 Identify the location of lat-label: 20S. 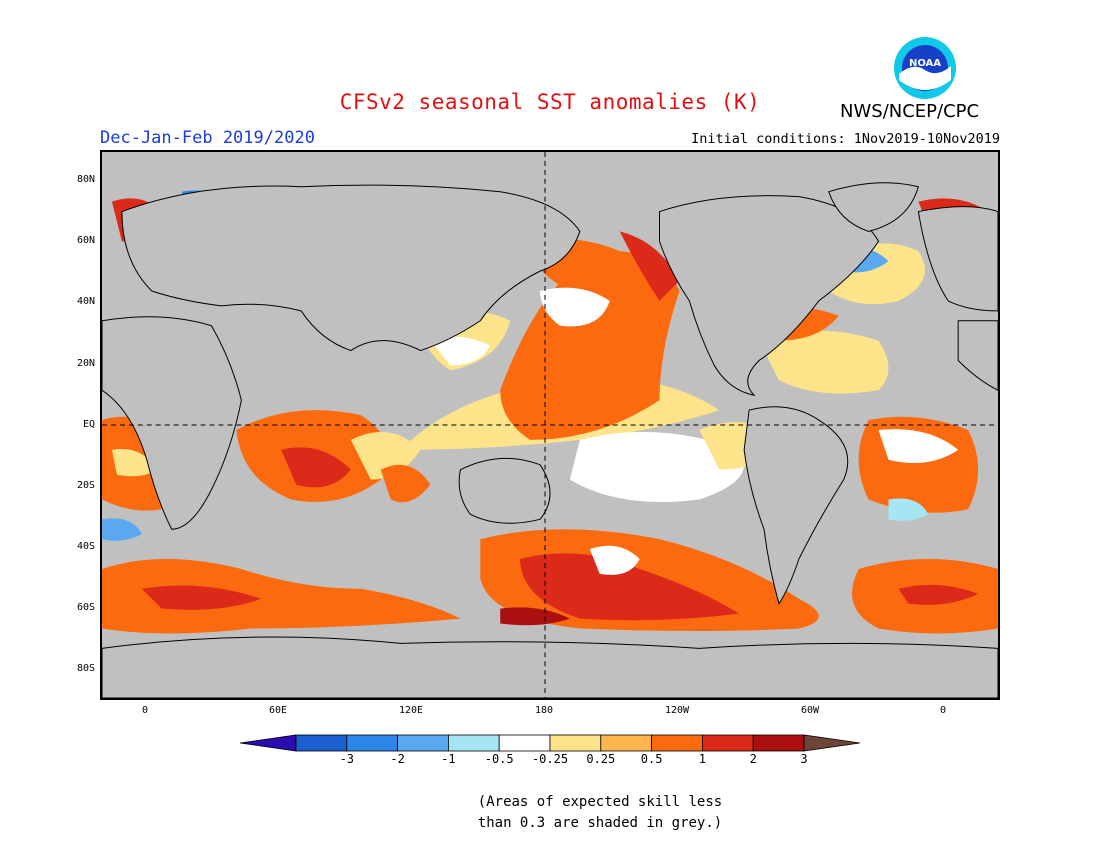
(85, 485).